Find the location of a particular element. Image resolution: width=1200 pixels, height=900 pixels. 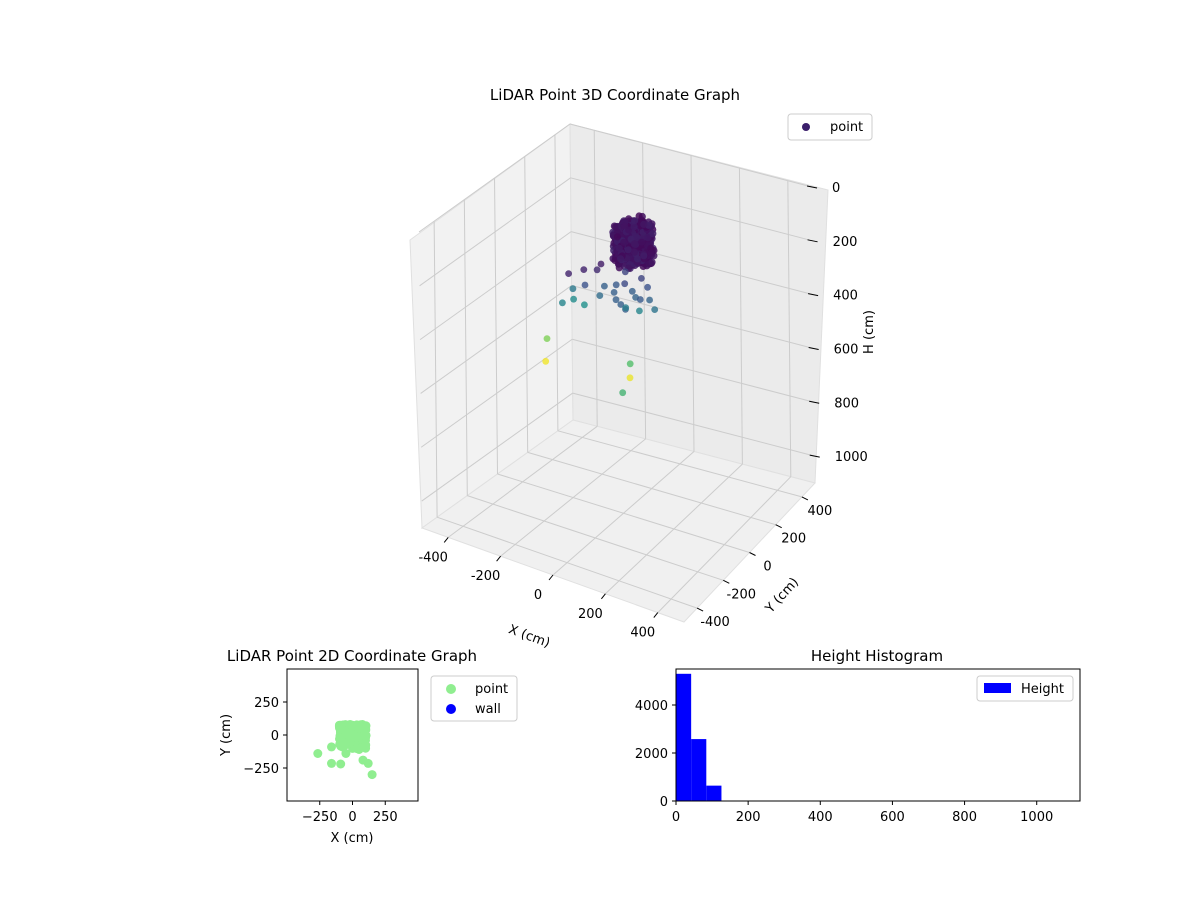

legend-histogram-swatch is located at coordinates (997, 688).